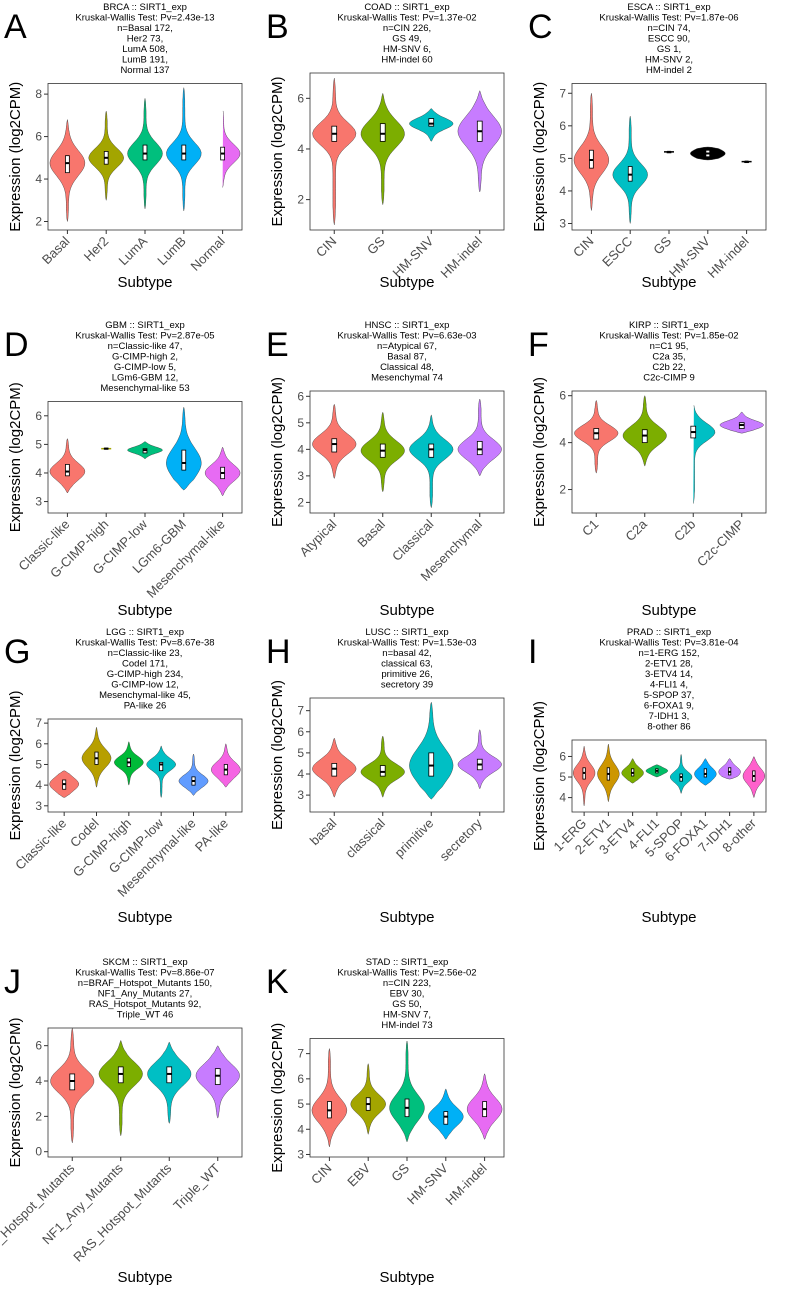 Image resolution: width=787 pixels, height=1292 pixels. I want to click on panel-title: Mesenchymal-like 45,, so click(145, 695).